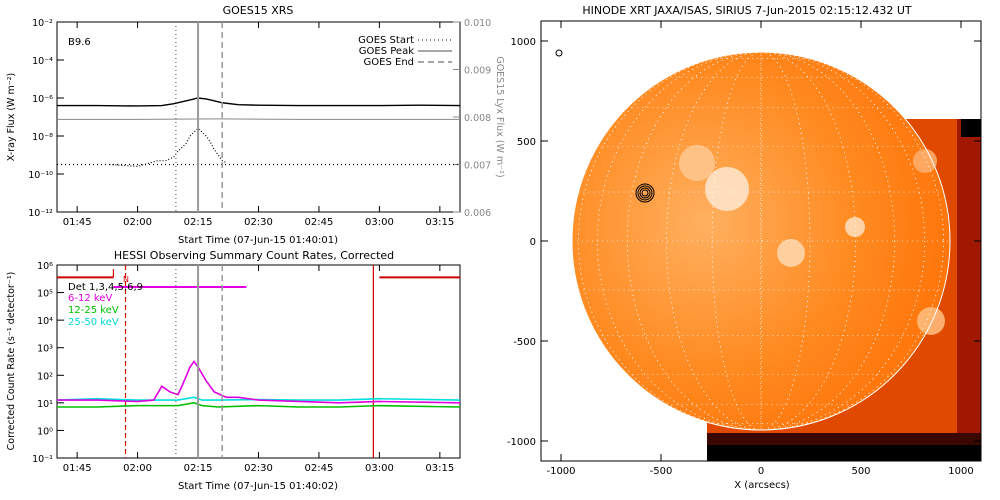 The width and height of the screenshot is (1000, 500). Describe the element at coordinates (42, 61) in the screenshot. I see `goes-y-tick-label: 10⁻⁴` at that location.